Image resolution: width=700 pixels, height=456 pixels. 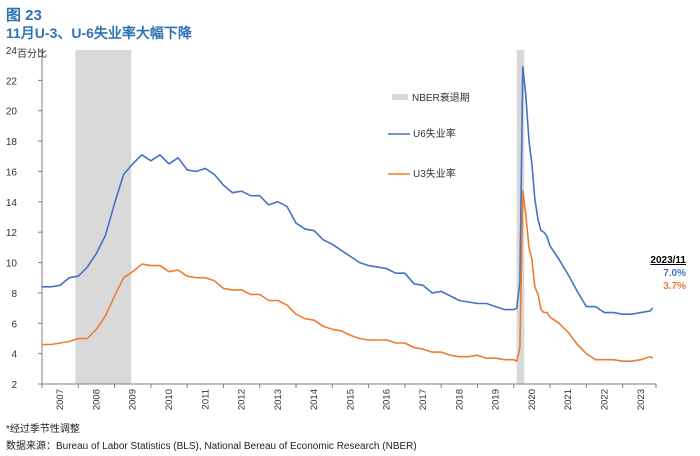 I want to click on x-tick-label: 2013, so click(x=278, y=399).